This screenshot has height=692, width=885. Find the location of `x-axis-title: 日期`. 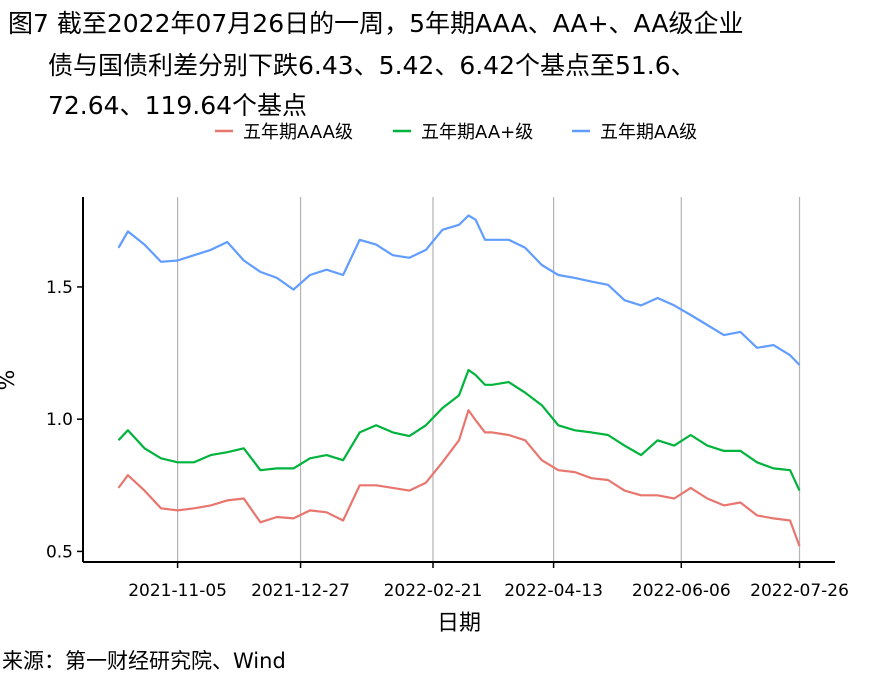

x-axis-title: 日期 is located at coordinates (459, 623).